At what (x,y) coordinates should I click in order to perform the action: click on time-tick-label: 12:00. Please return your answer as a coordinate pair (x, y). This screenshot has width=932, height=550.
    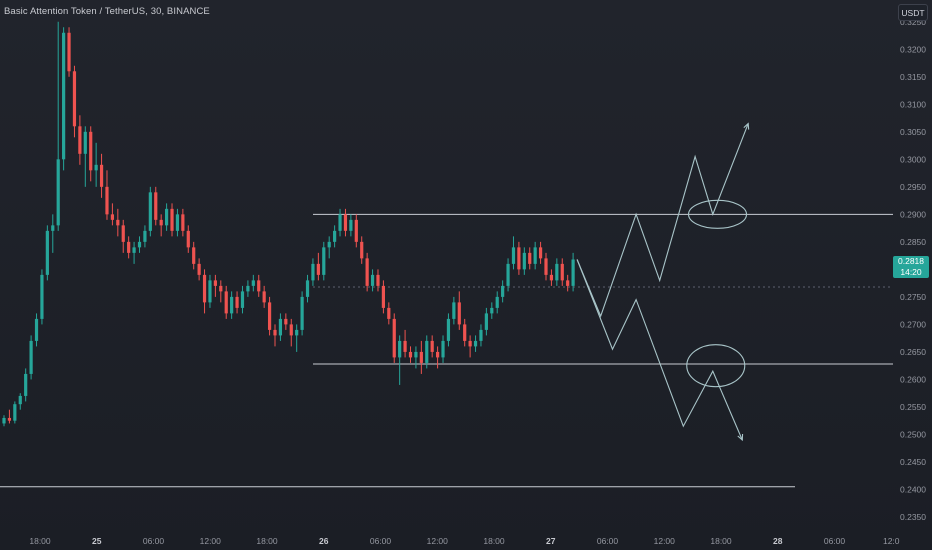
    Looking at the image, I should click on (438, 541).